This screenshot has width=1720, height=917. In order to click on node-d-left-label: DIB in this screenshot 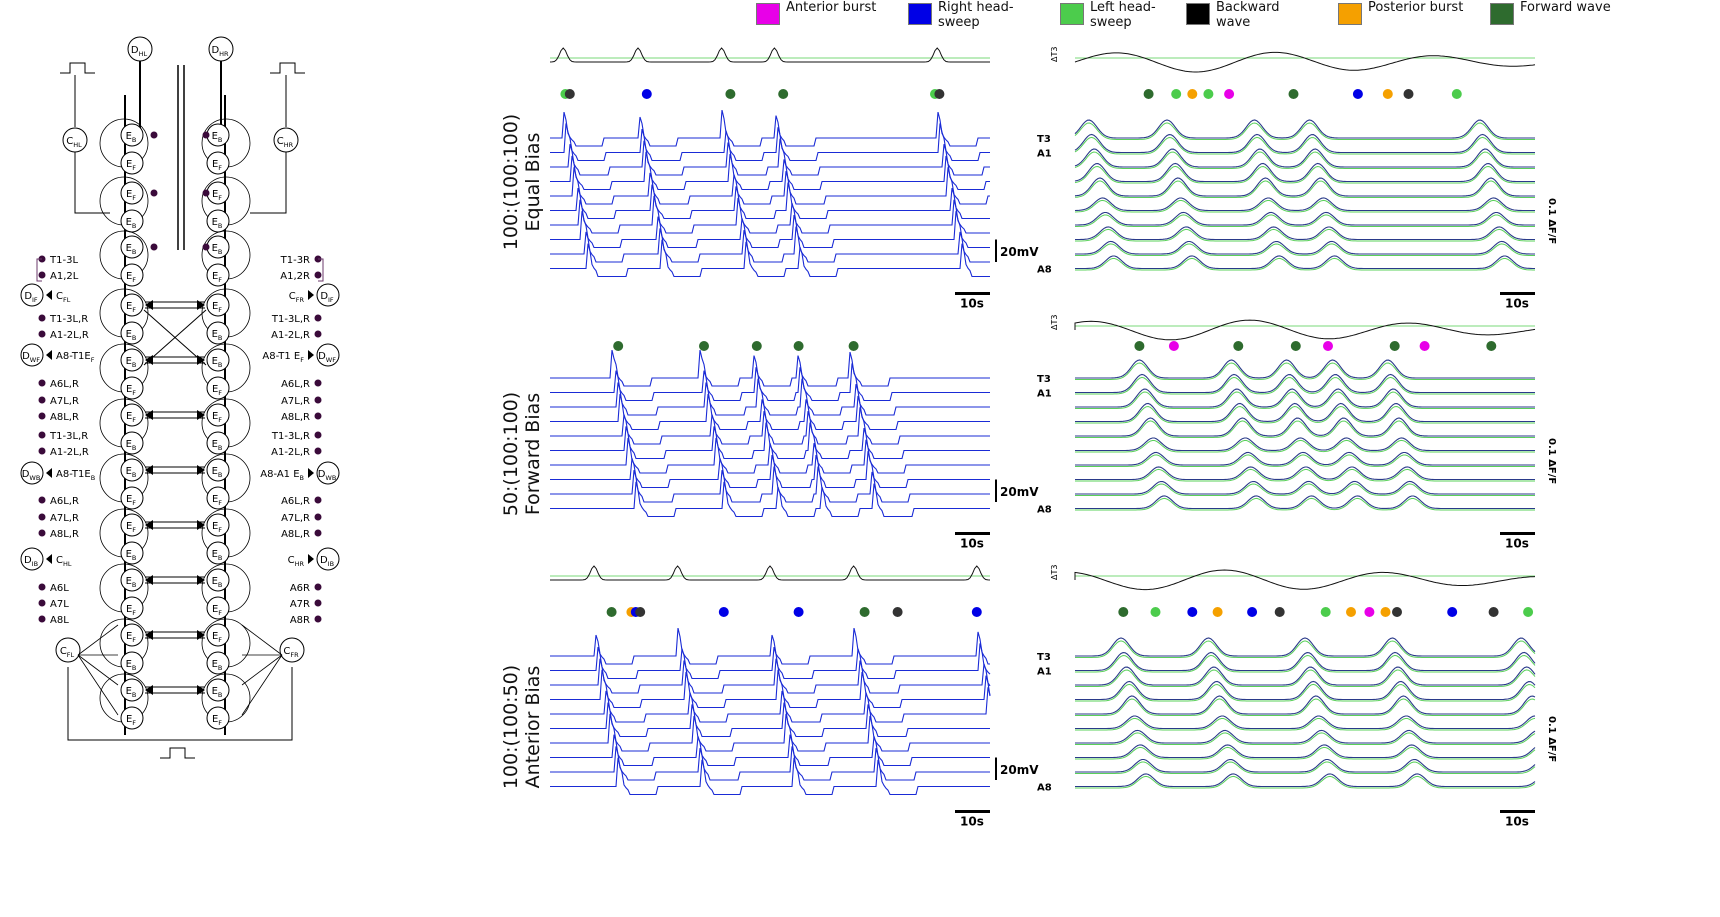, I will do `click(31, 561)`.